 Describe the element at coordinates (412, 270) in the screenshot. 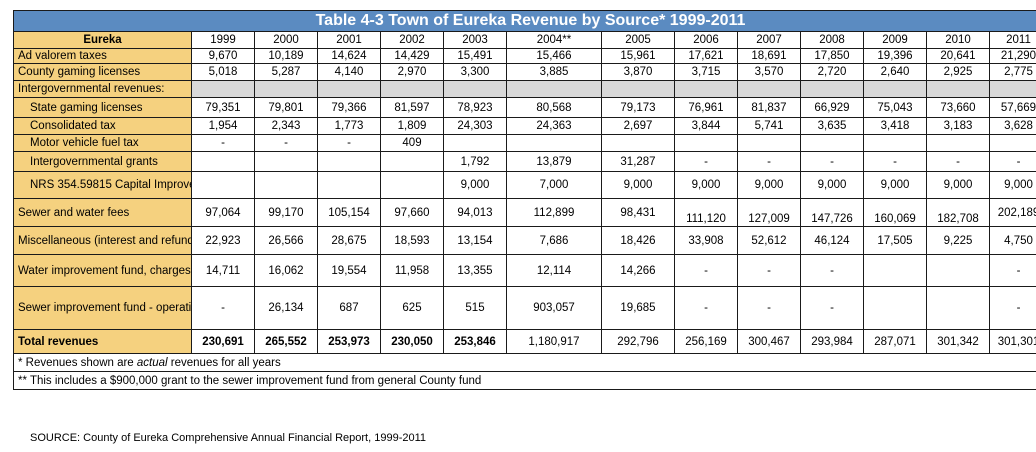

I see `table-cell: 11,958` at that location.